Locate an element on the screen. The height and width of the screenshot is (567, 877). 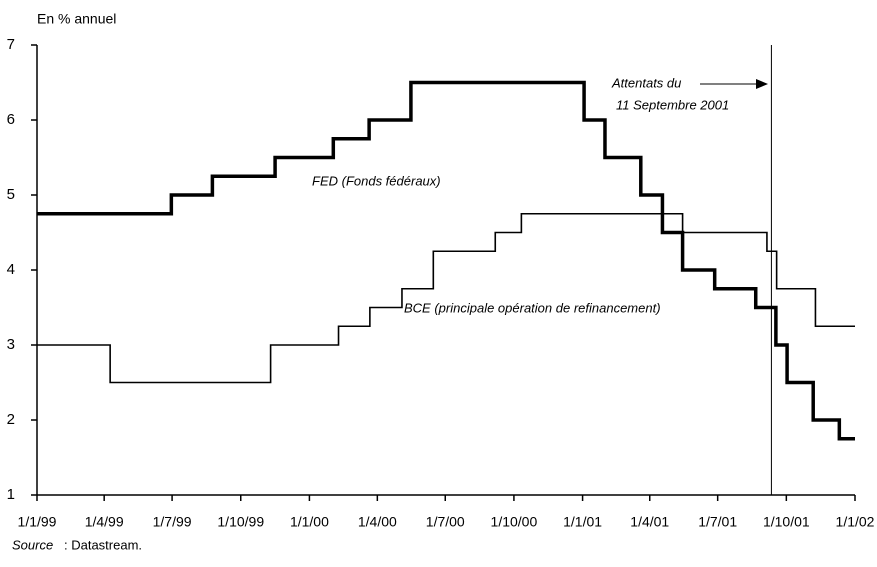
y-tick-label: 1 is located at coordinates (11, 494).